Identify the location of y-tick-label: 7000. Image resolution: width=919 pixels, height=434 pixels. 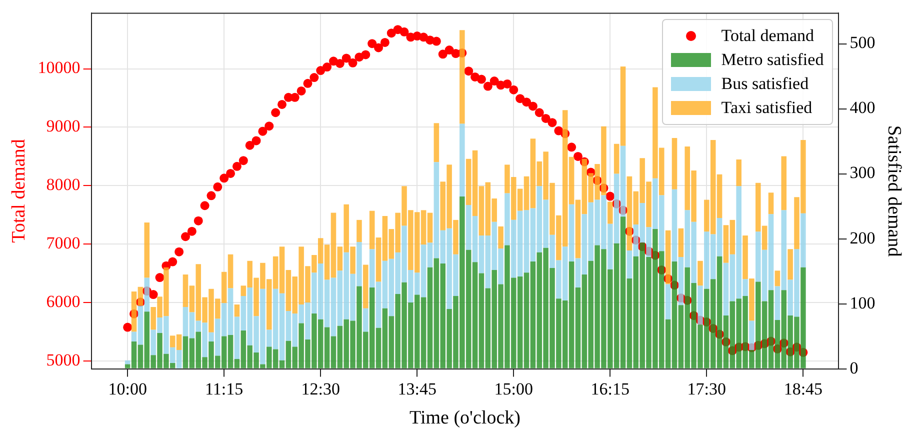
(63, 243).